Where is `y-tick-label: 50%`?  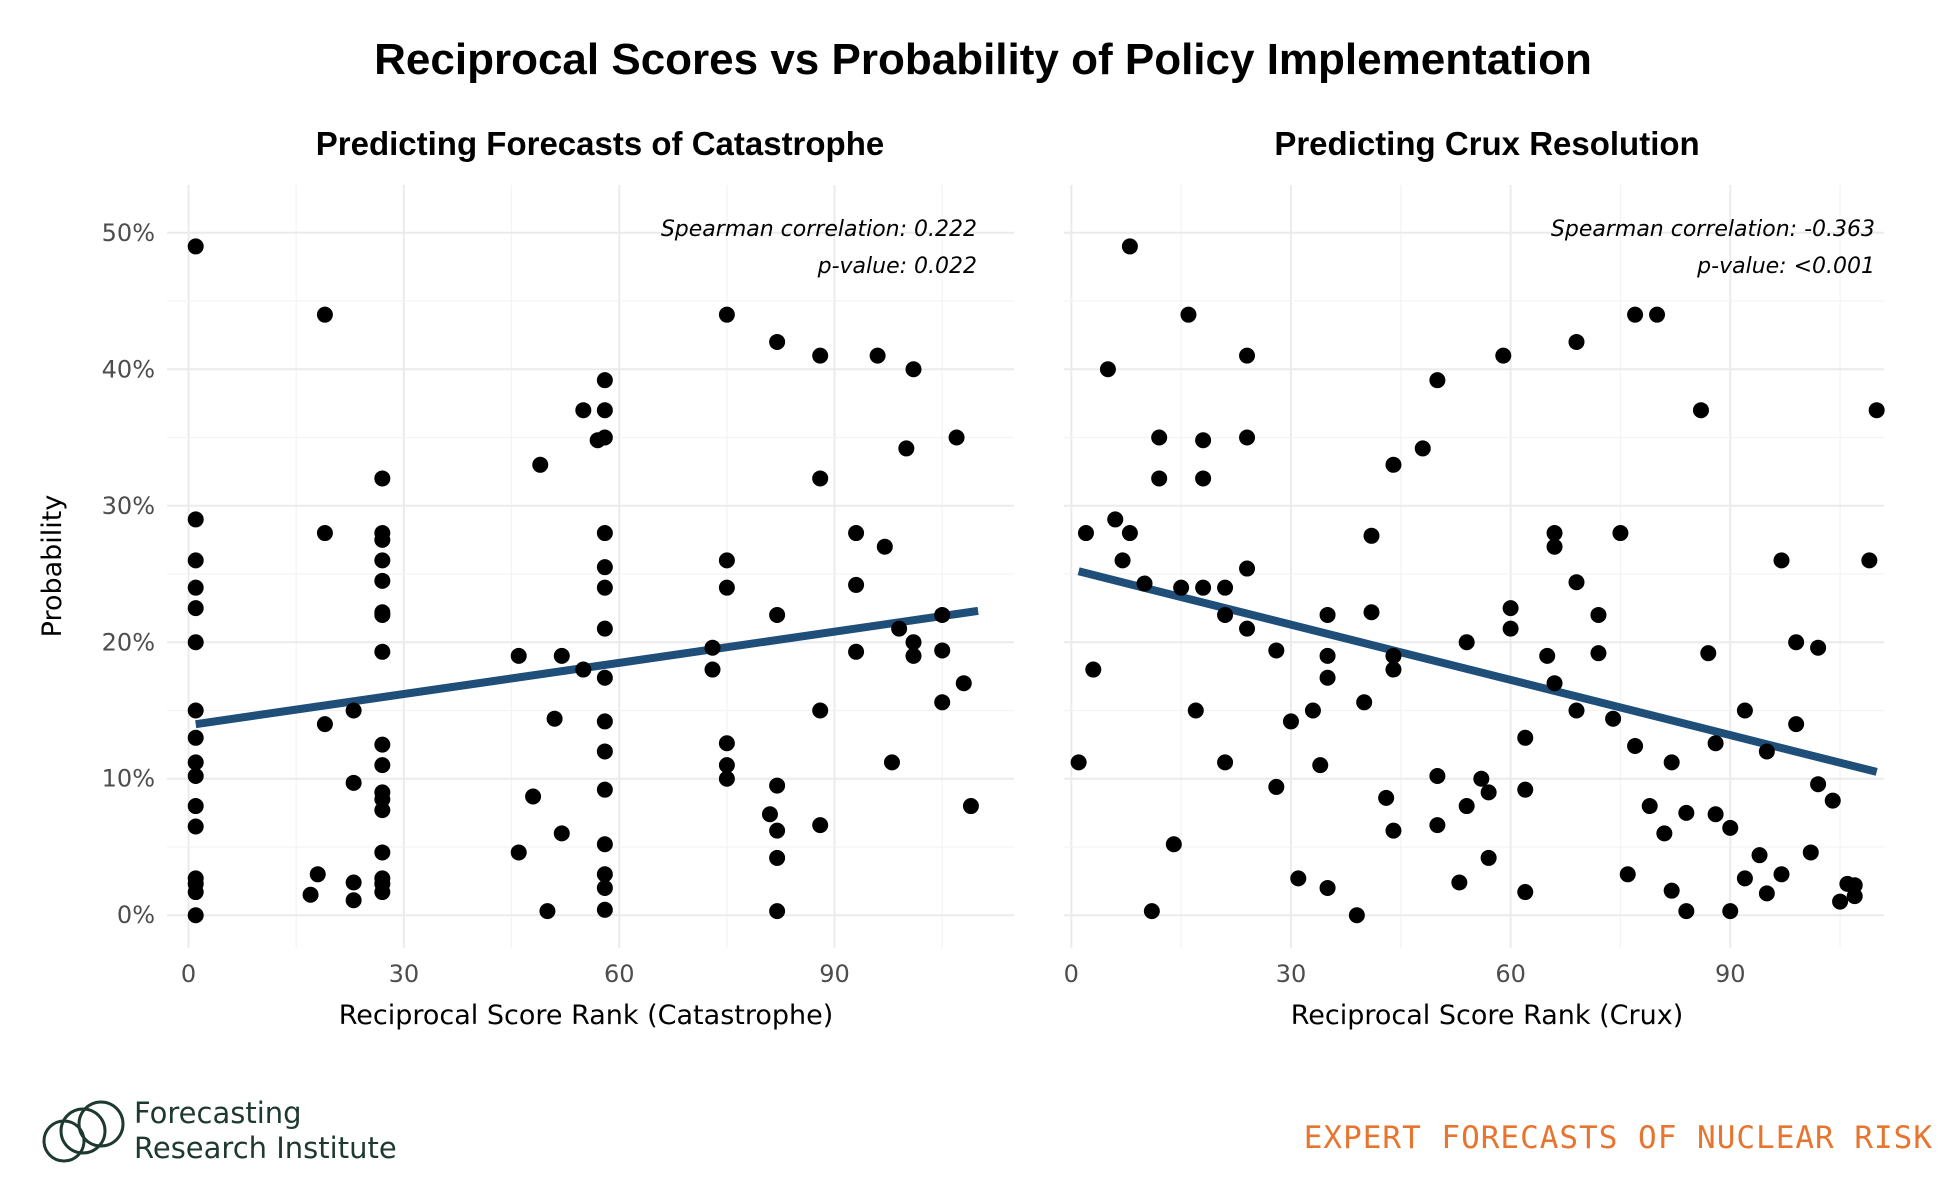
y-tick-label: 50% is located at coordinates (128, 233).